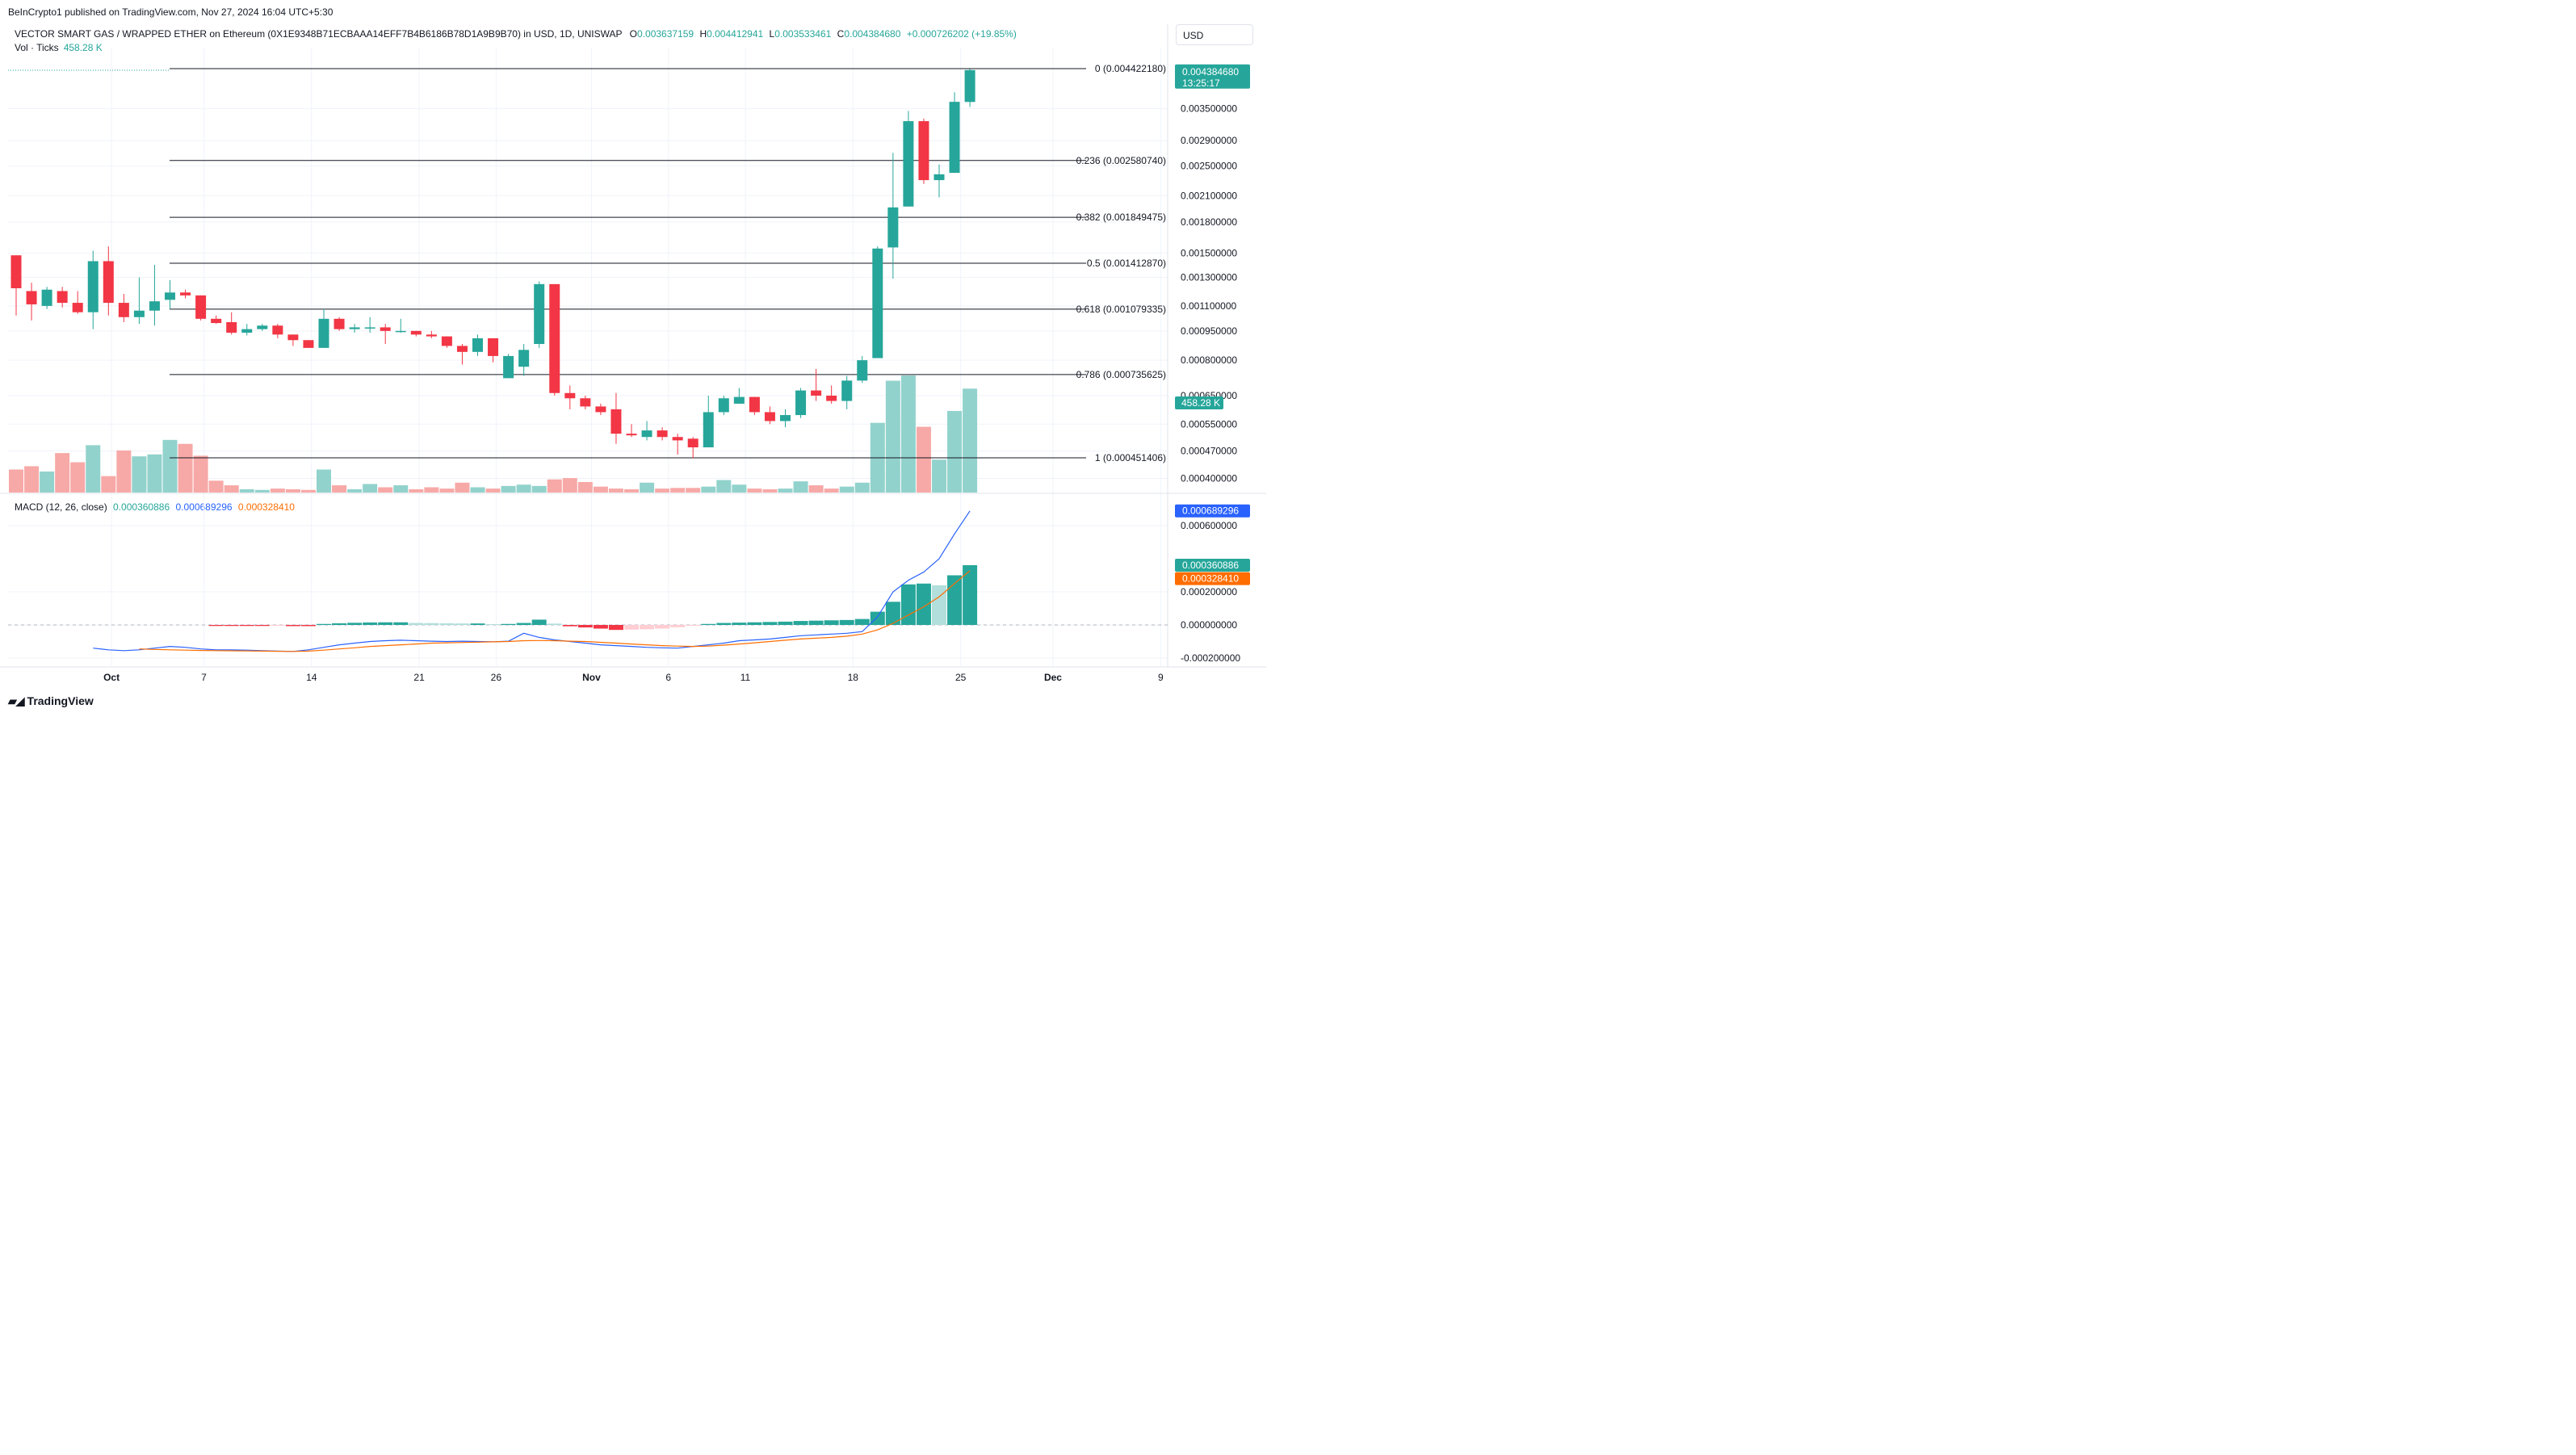  I want to click on macd-axis-label: 0.000200000, so click(1209, 592).